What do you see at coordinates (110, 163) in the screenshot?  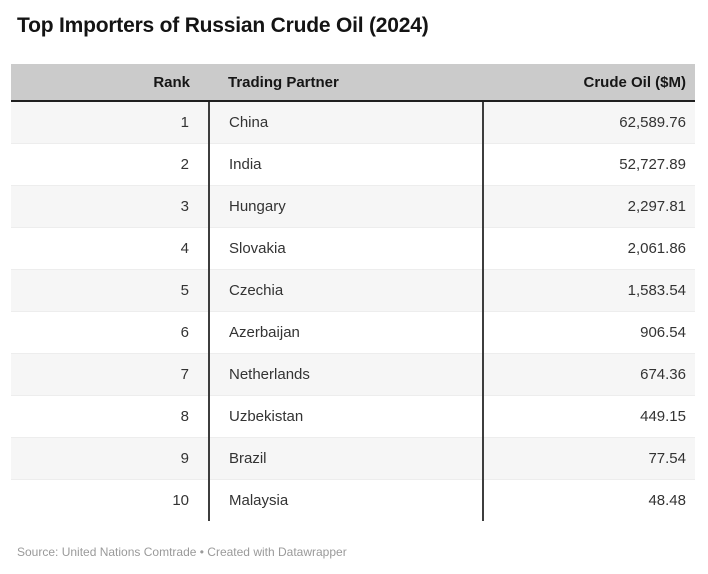 I see `rank-cell: 2` at bounding box center [110, 163].